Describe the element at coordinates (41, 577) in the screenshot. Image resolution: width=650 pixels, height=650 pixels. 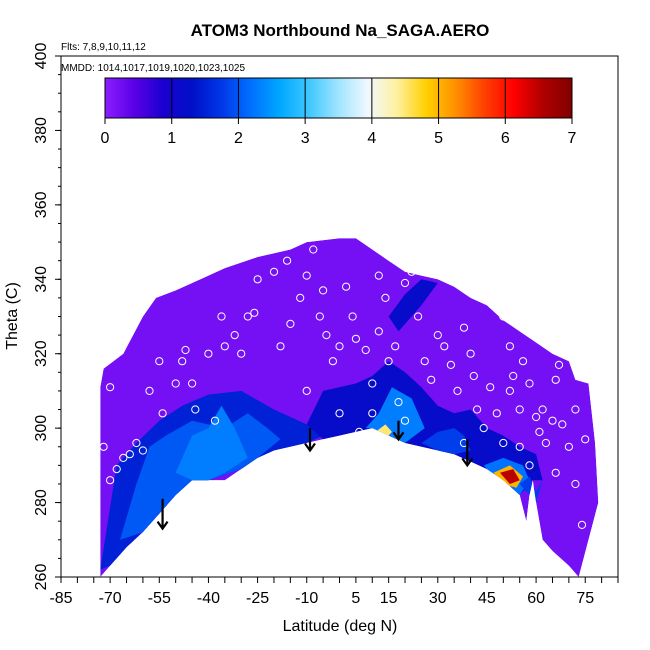
I see `y-tick-label: 260` at that location.